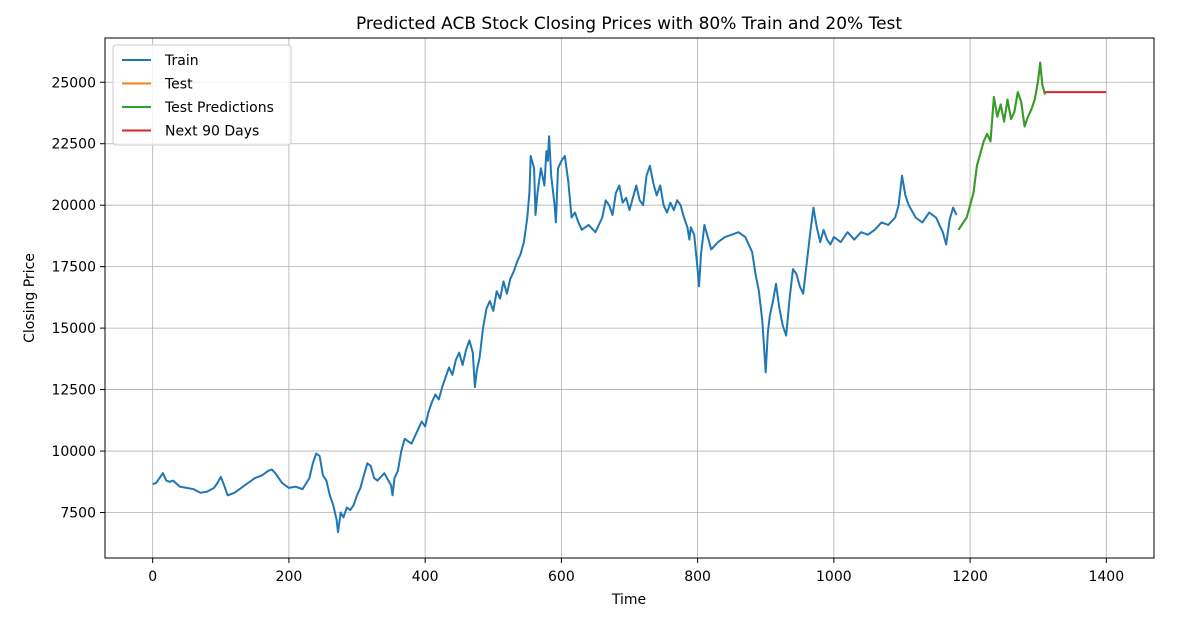 The width and height of the screenshot is (1198, 634). Describe the element at coordinates (970, 577) in the screenshot. I see `x-tick-label: 1200` at that location.